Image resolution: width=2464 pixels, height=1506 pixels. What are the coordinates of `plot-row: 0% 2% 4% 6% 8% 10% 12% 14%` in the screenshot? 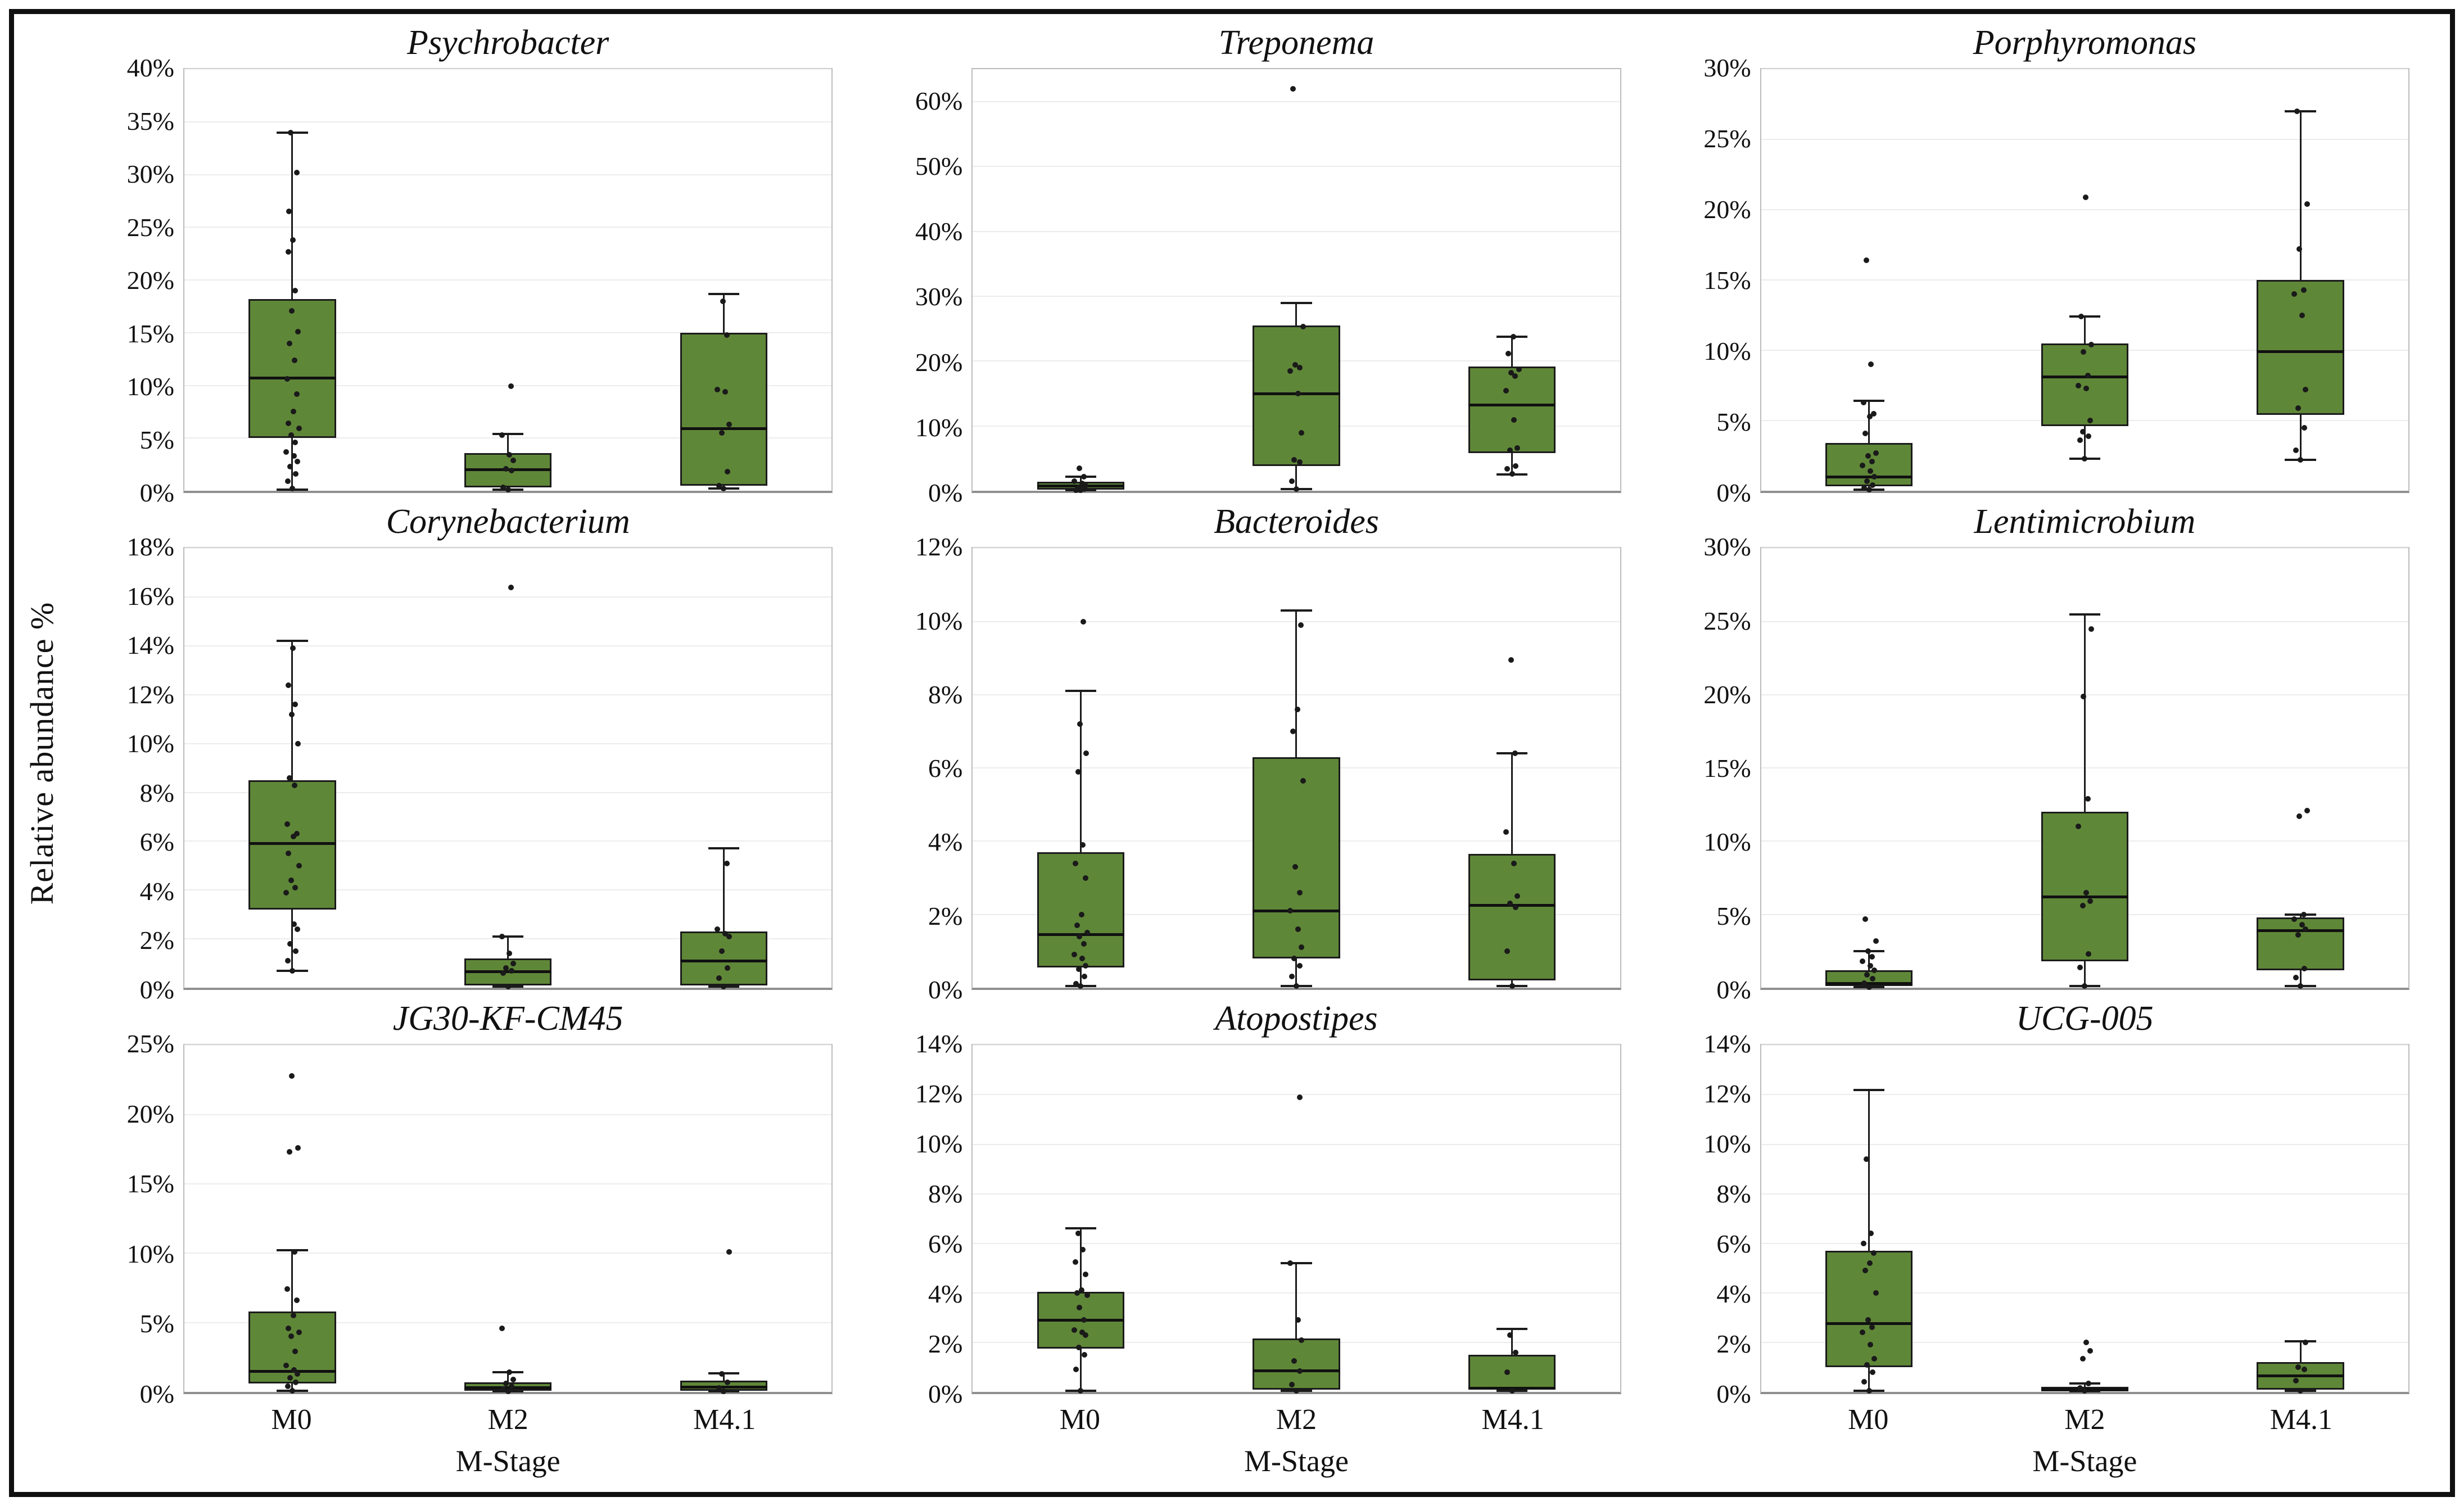 It's located at (1241, 1219).